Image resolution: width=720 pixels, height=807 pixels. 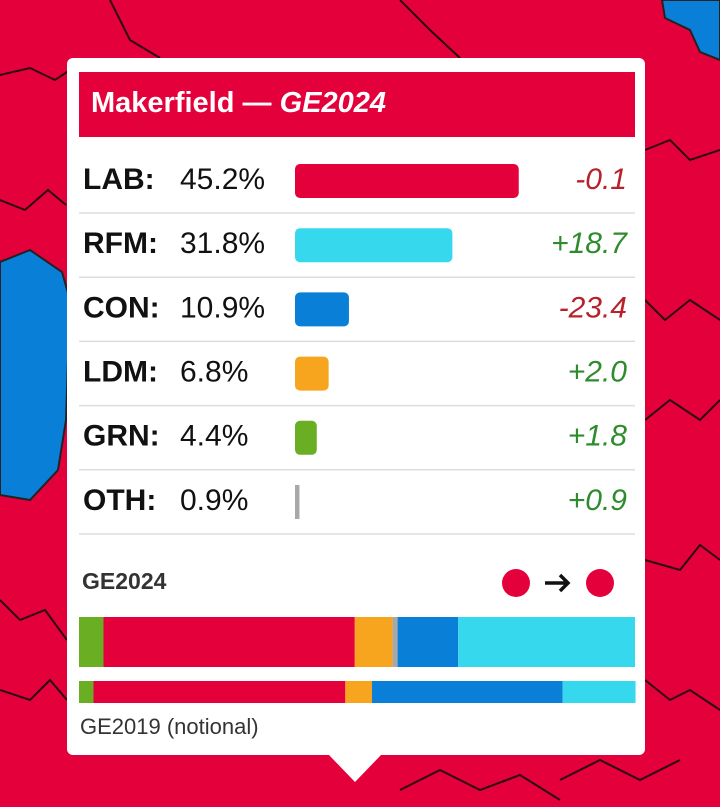 What do you see at coordinates (222, 179) in the screenshot?
I see `share: 45.2%` at bounding box center [222, 179].